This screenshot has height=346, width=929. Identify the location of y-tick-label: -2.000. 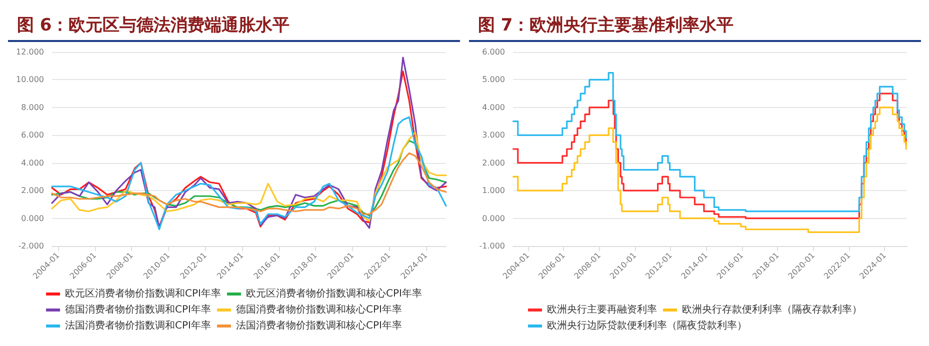
(31, 246).